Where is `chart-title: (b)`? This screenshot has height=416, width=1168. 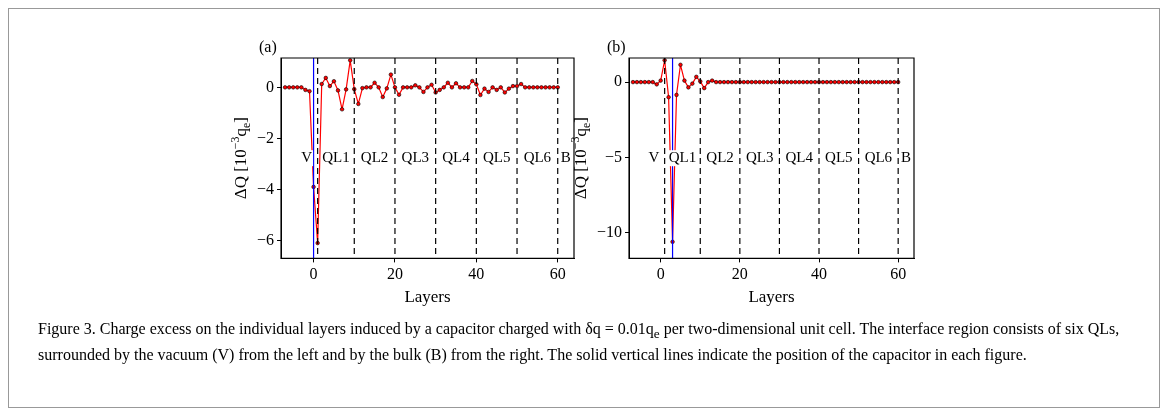
chart-title: (b) is located at coordinates (616, 47).